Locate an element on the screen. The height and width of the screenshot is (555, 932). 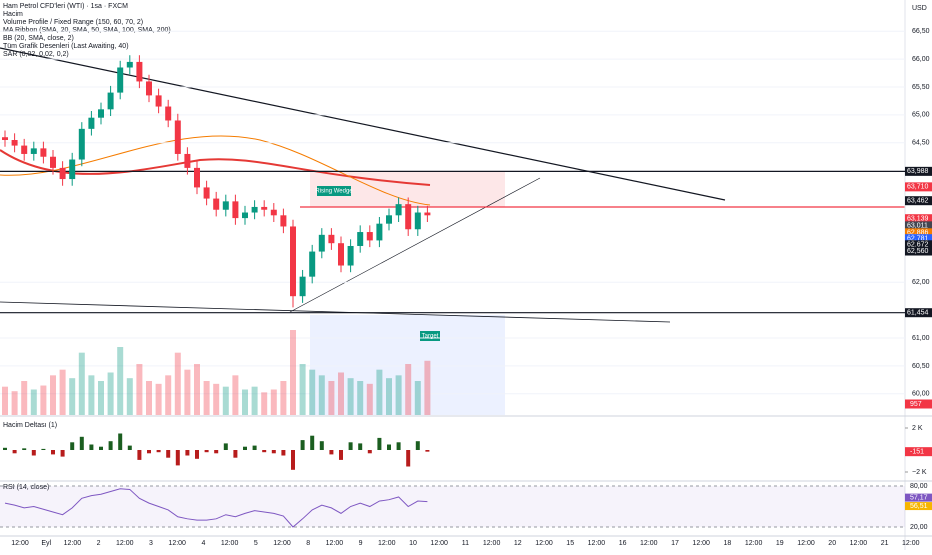
x-tick-label: 21 is located at coordinates (885, 543).